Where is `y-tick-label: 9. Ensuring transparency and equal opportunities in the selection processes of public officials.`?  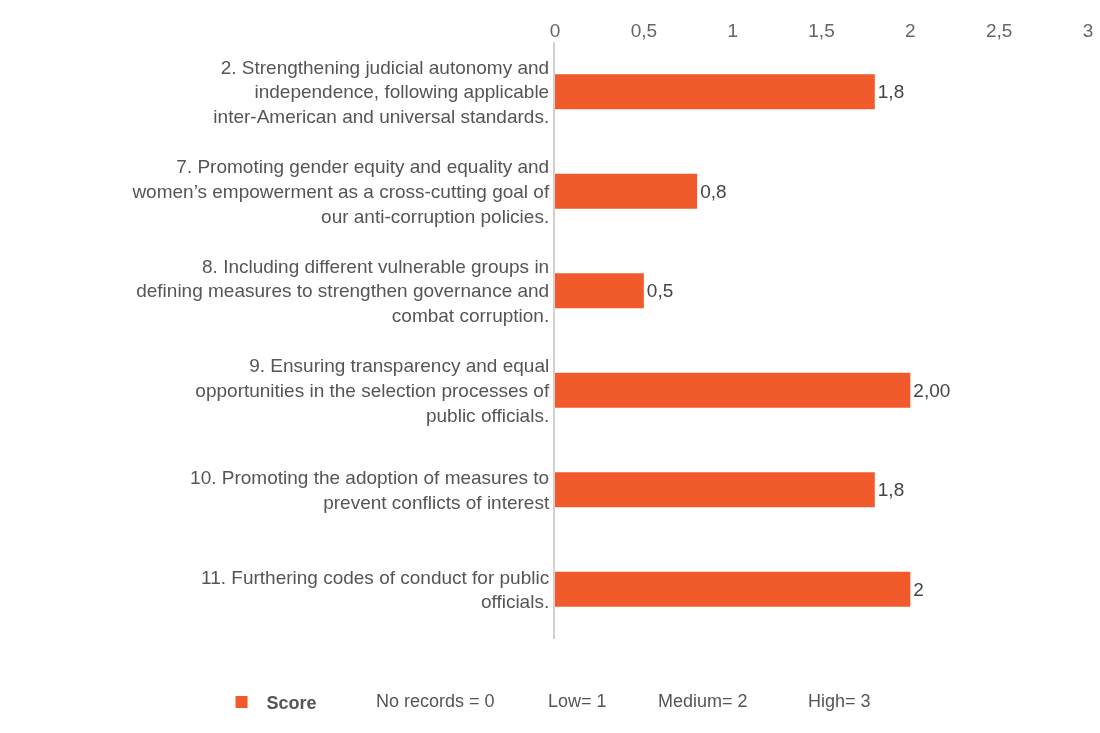 y-tick-label: 9. Ensuring transparency and equal opportunities in the selection processes of public officials. is located at coordinates (372, 390).